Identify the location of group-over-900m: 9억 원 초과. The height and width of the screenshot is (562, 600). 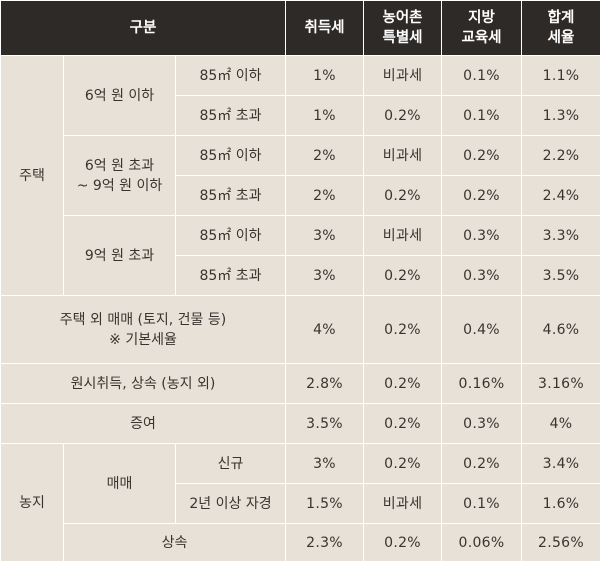
(120, 256).